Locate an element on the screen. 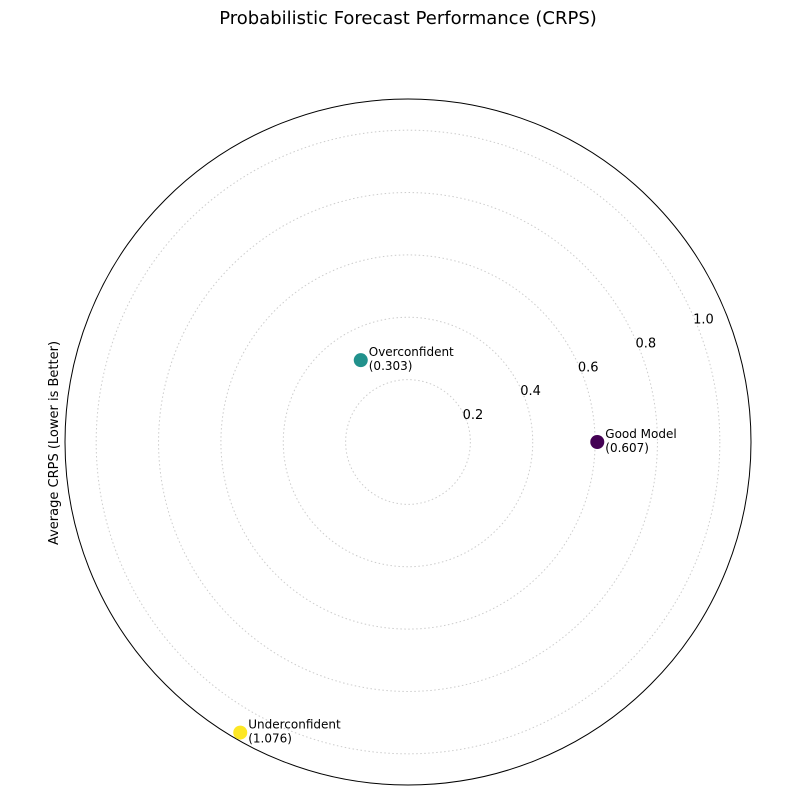 This screenshot has height=800, width=800. point-label: Underconfident is located at coordinates (294, 725).